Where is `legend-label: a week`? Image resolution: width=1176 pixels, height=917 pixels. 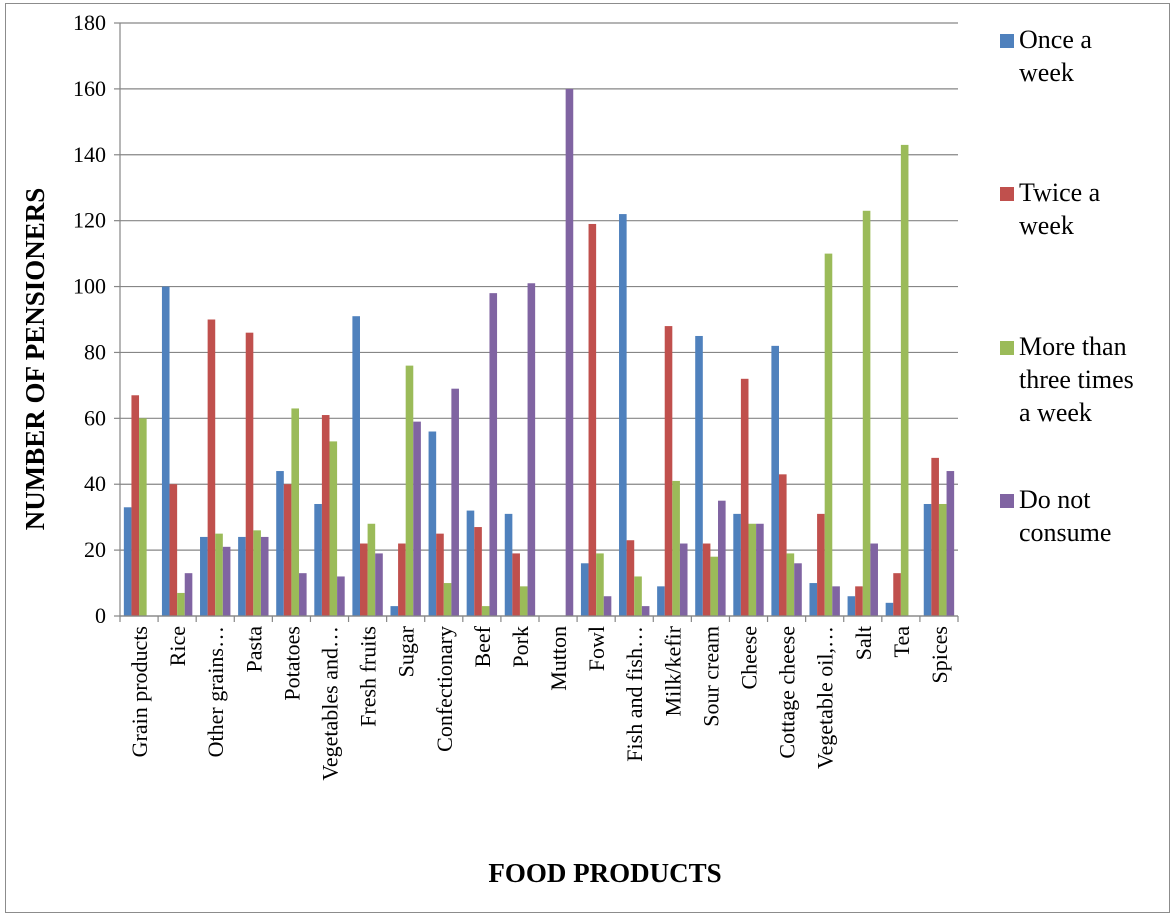
legend-label: a week is located at coordinates (1055, 412).